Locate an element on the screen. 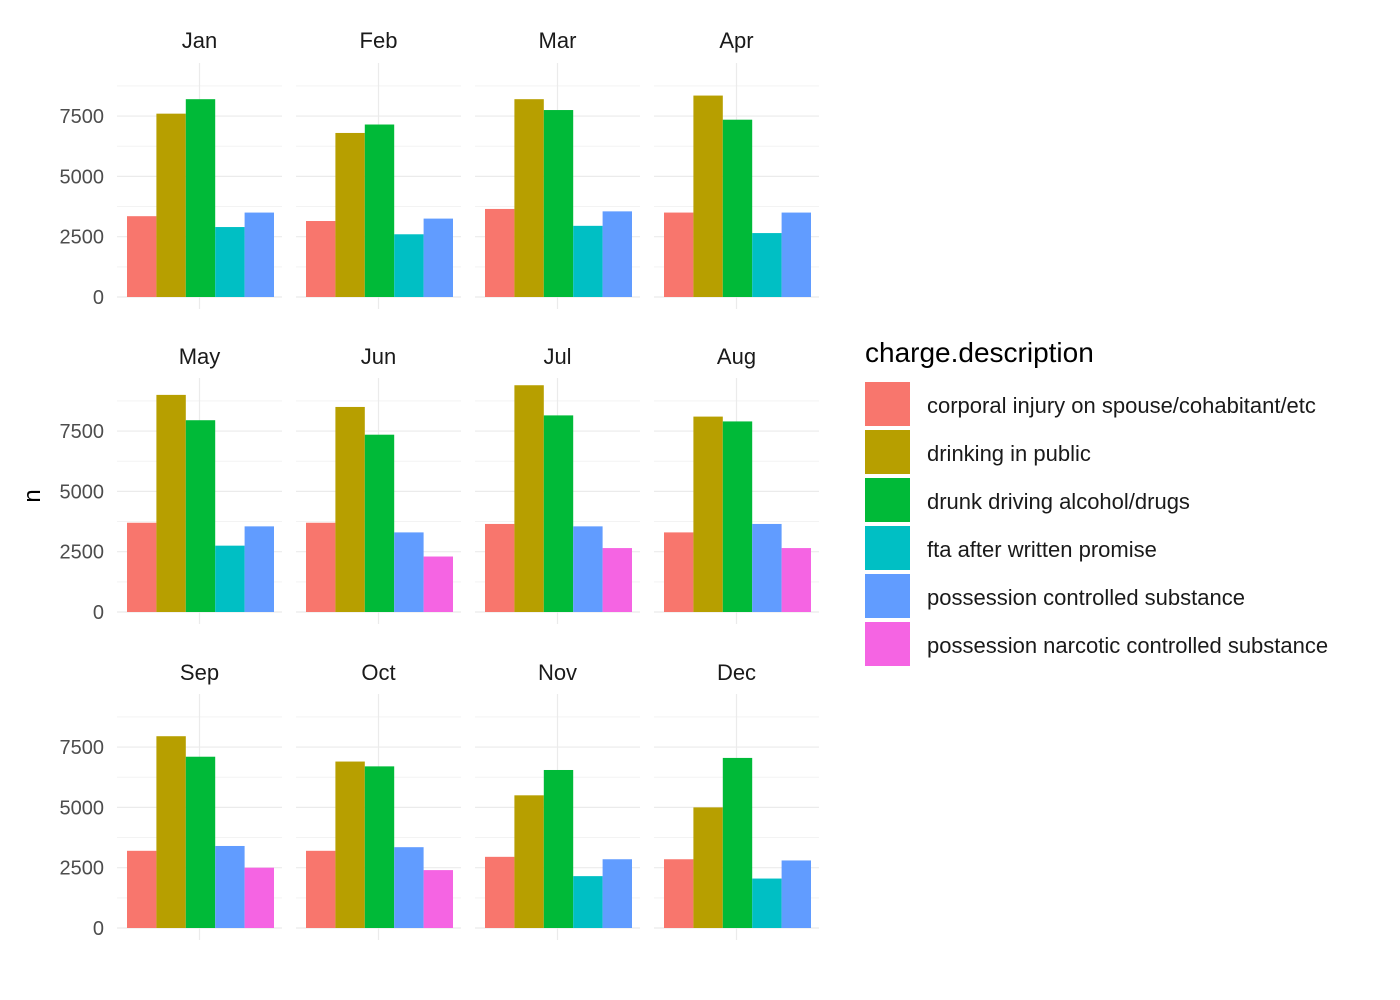 The height and width of the screenshot is (1000, 1400). legend-label: possession controlled substance is located at coordinates (1086, 597).